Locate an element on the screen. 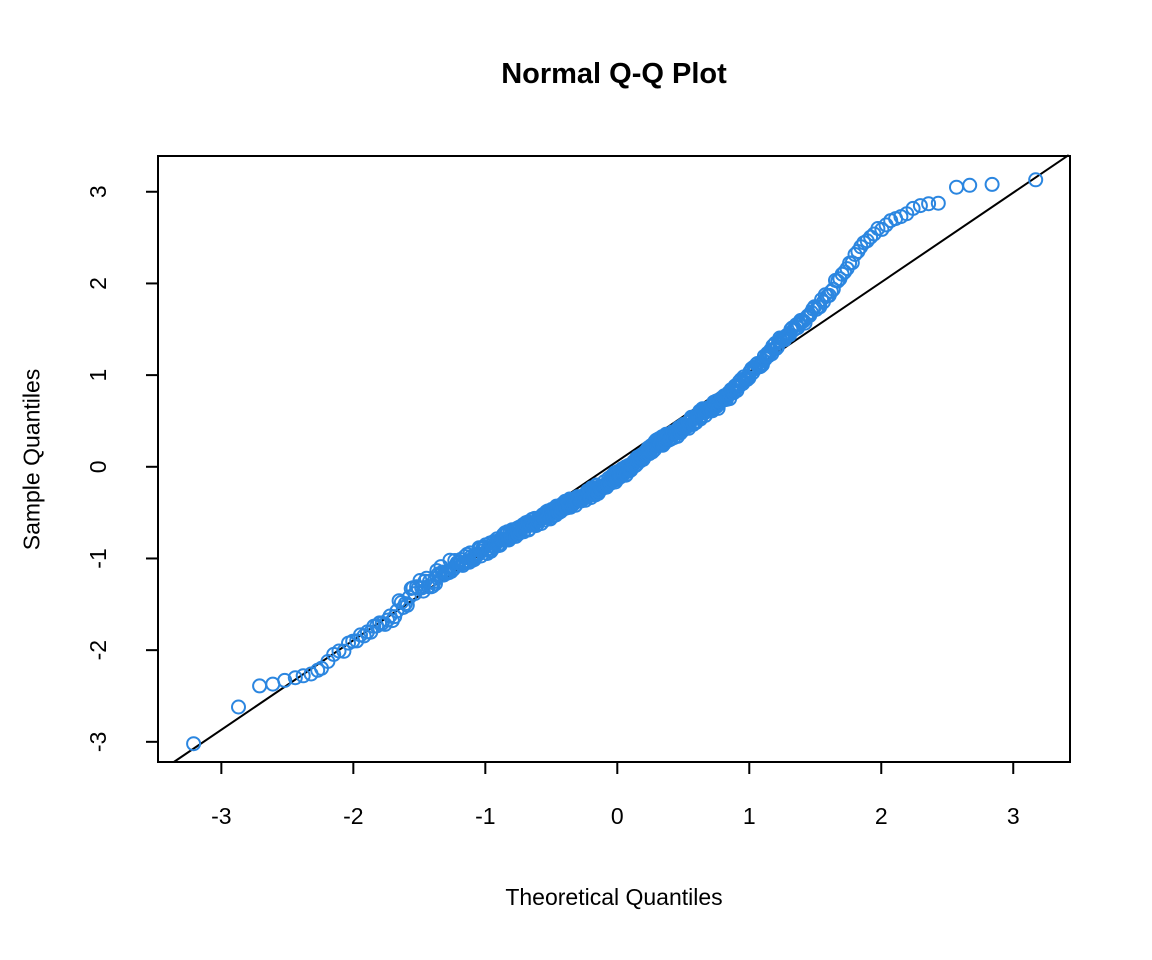 The width and height of the screenshot is (1152, 960). x-tick-label: 3 is located at coordinates (1013, 816).